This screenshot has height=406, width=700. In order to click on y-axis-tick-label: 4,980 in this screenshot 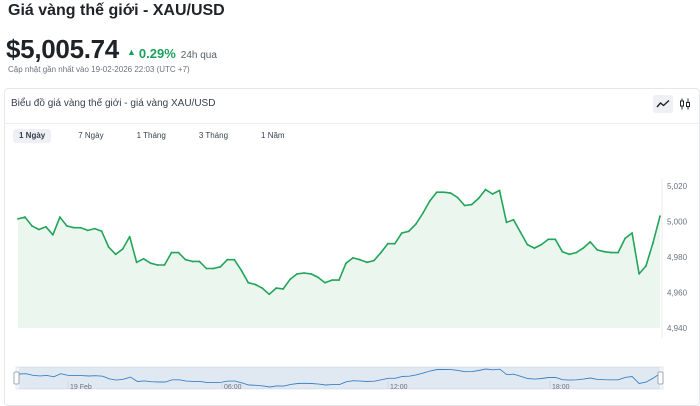, I will do `click(677, 257)`.